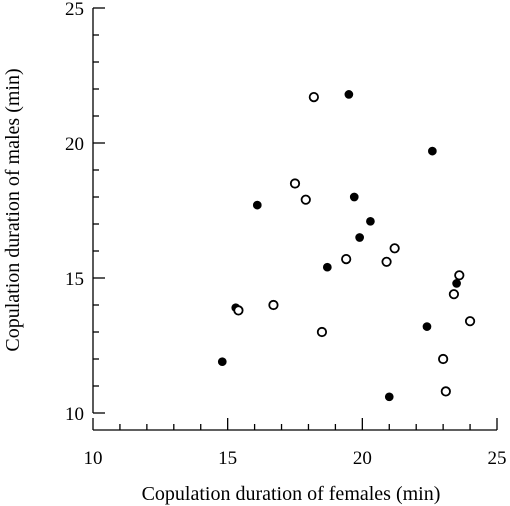 This screenshot has height=506, width=510. Describe the element at coordinates (291, 494) in the screenshot. I see `x-axis-label: Copulation duration of females (min)` at that location.